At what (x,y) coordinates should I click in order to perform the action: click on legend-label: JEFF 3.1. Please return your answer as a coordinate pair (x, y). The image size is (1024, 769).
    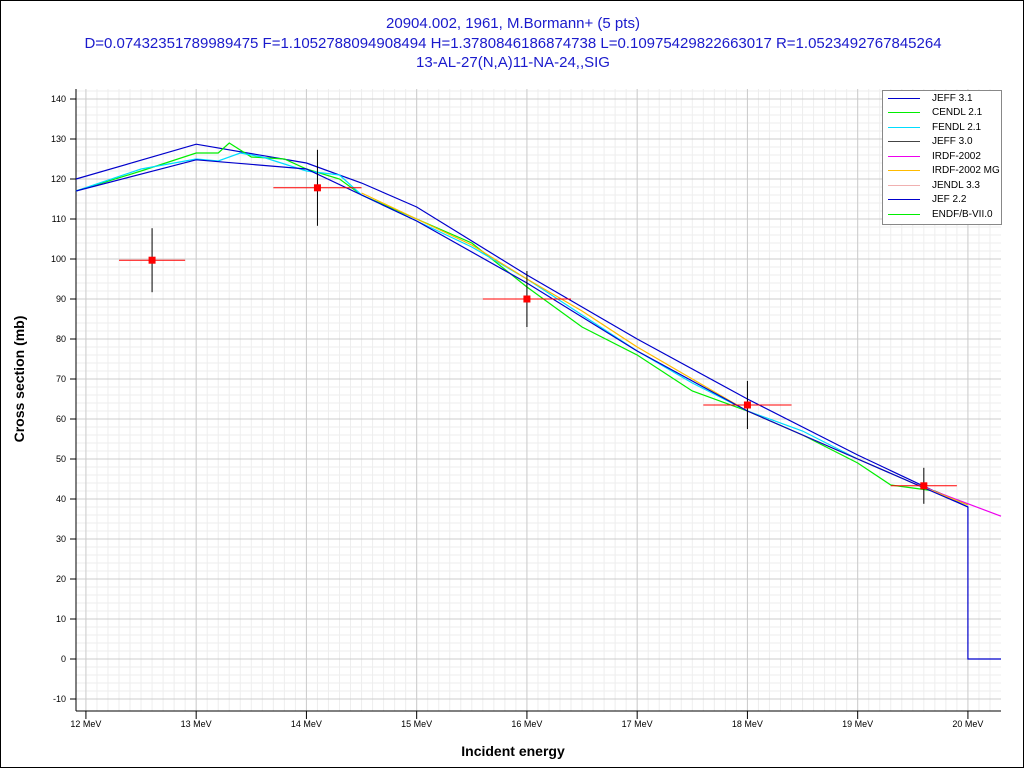
    Looking at the image, I should click on (952, 98).